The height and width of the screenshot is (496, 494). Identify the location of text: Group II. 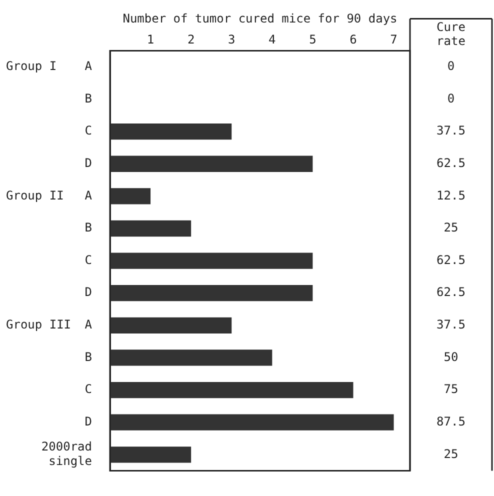
(35, 195).